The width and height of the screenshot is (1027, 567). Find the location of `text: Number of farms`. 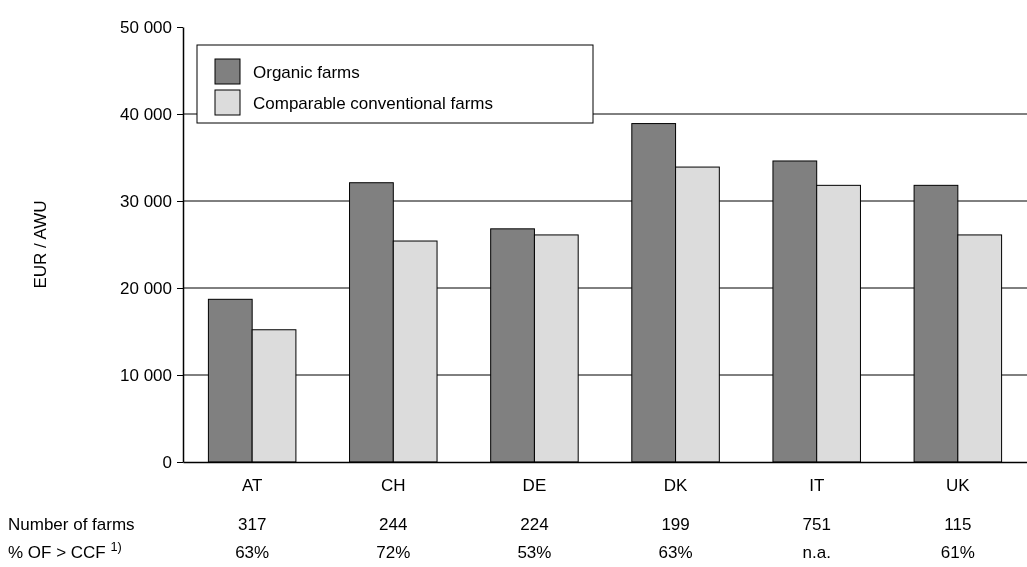

text: Number of farms is located at coordinates (71, 524).